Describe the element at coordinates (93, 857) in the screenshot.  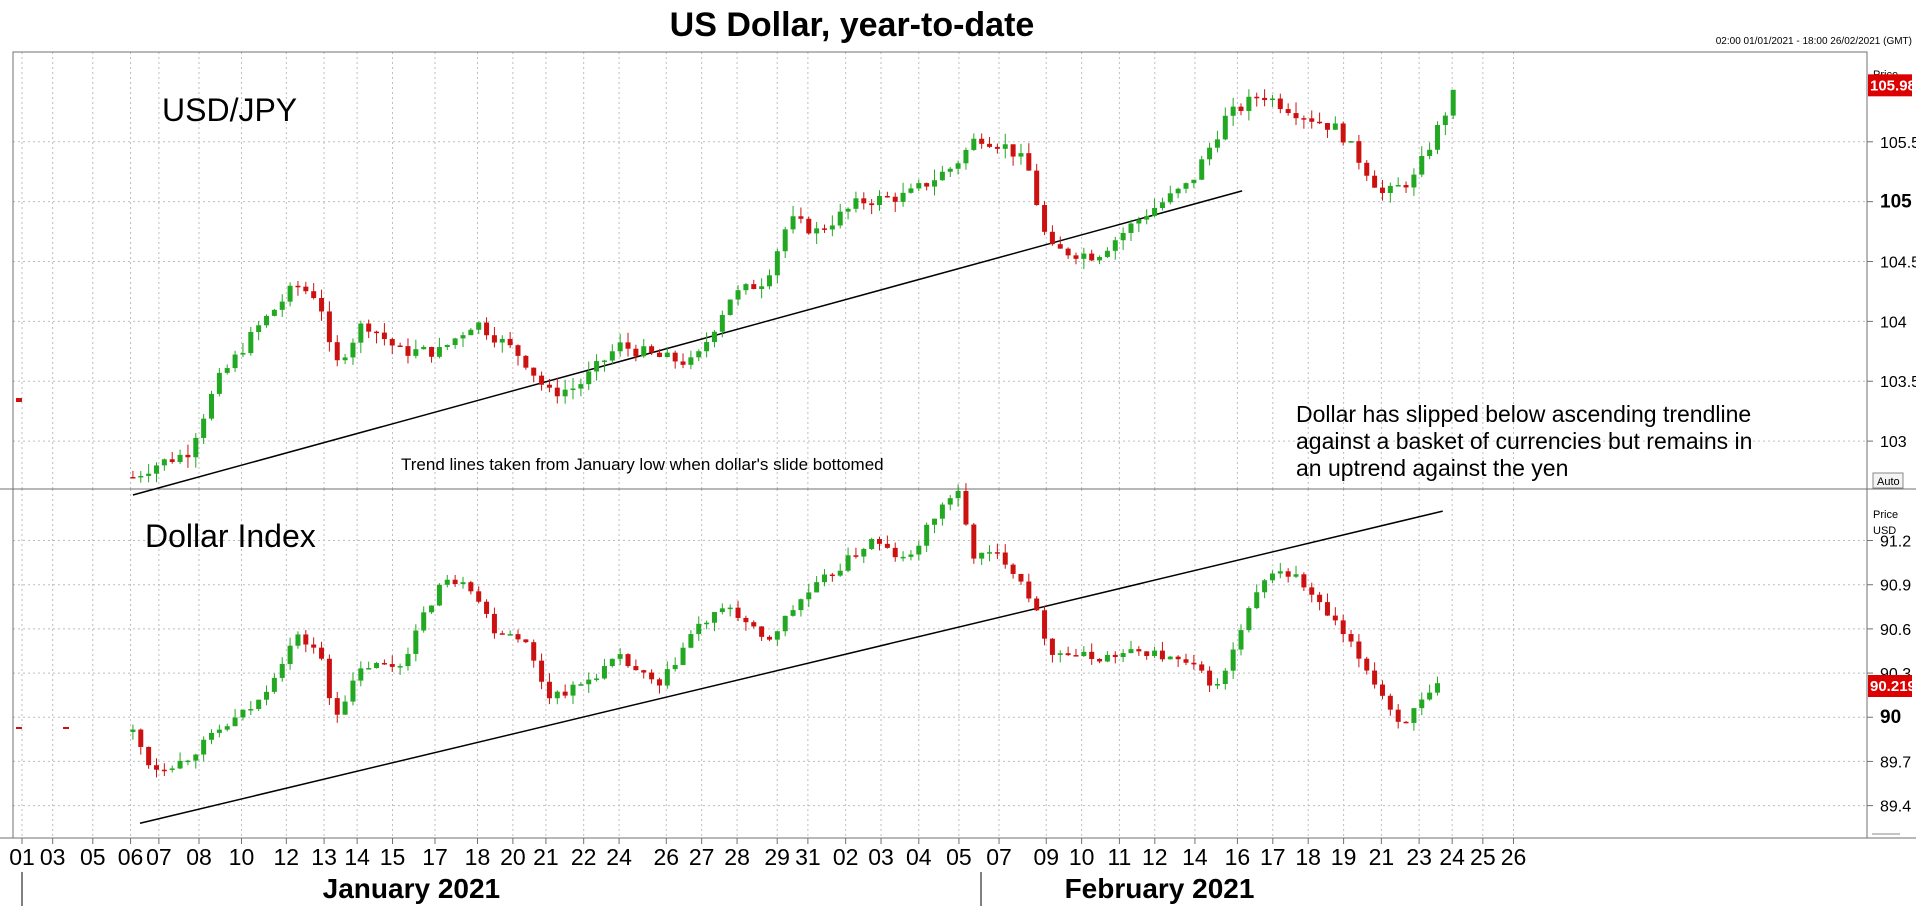
I see `x-tick-label: 05` at that location.